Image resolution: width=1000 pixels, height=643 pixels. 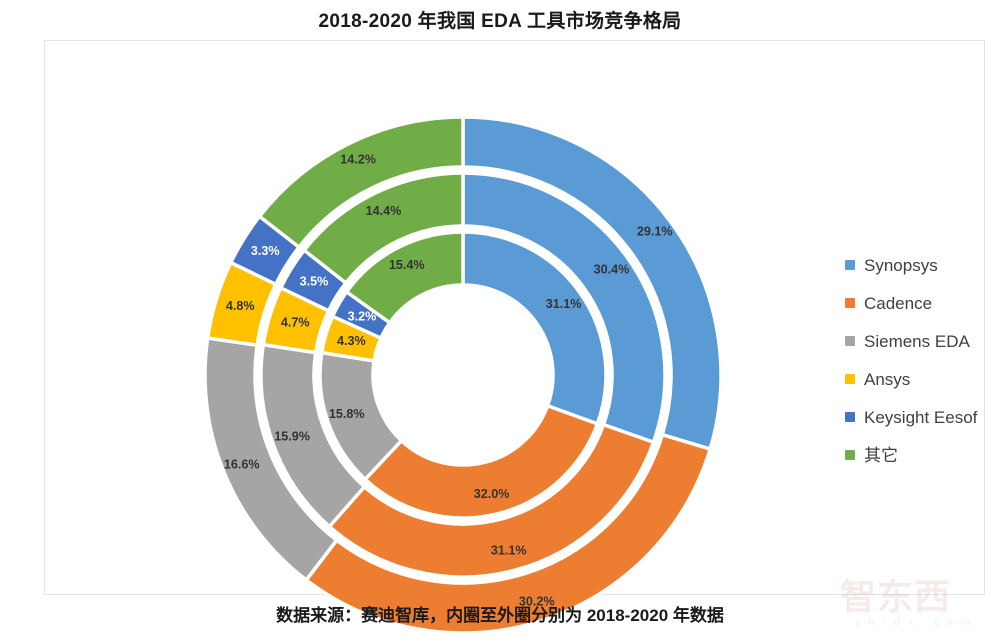 I want to click on donut-slice-label: 32.0%, so click(x=492, y=494).